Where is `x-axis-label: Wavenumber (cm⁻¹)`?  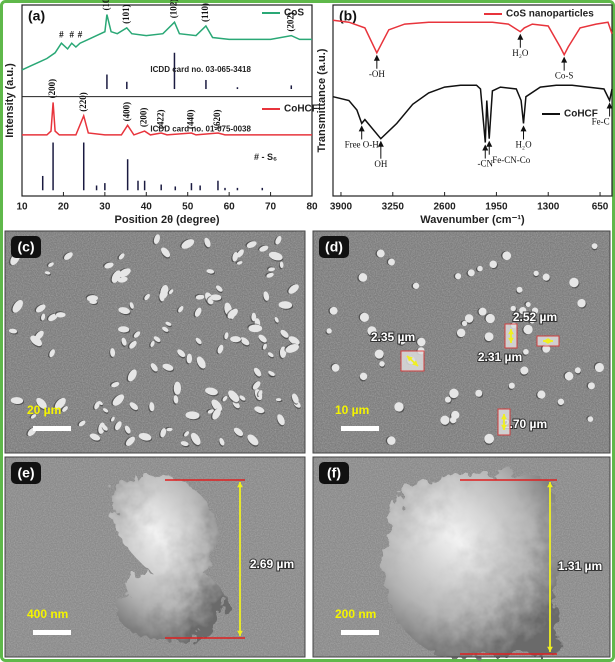
x-axis-label: Wavenumber (cm⁻¹) is located at coordinates (472, 220).